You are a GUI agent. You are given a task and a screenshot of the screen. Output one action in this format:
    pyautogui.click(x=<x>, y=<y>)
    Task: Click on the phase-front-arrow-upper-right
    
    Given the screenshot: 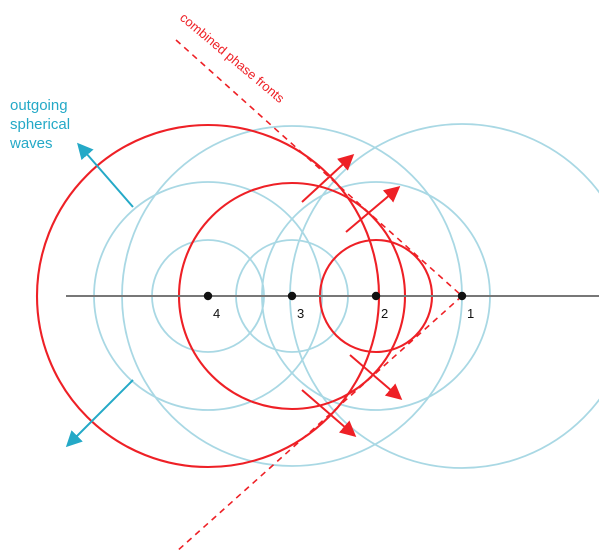 What is the action you would take?
    pyautogui.click(x=373, y=209)
    